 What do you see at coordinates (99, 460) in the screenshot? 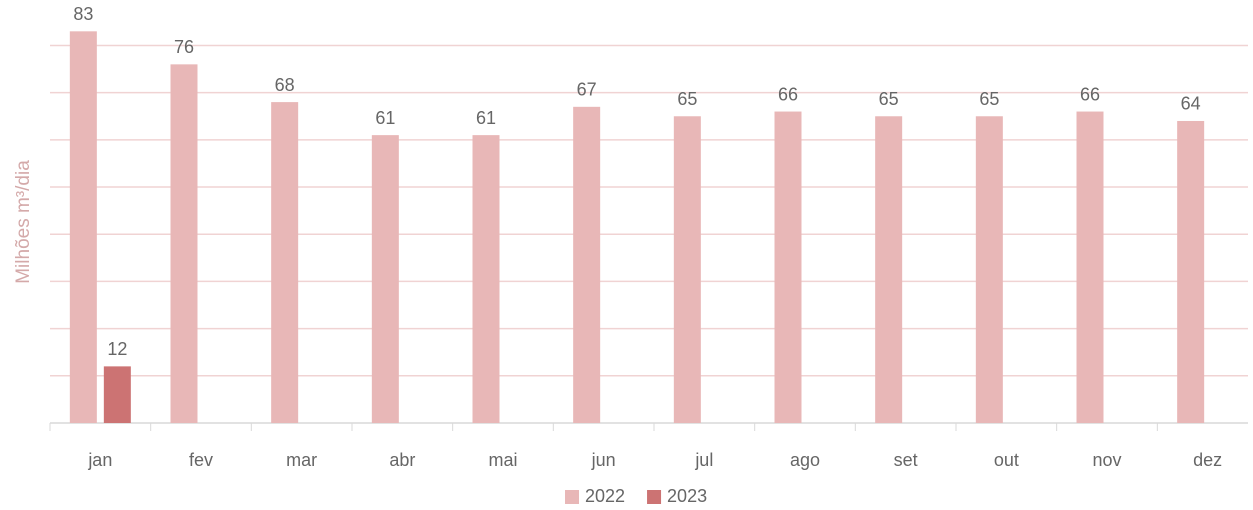
I see `x-tick-label: jan` at bounding box center [99, 460].